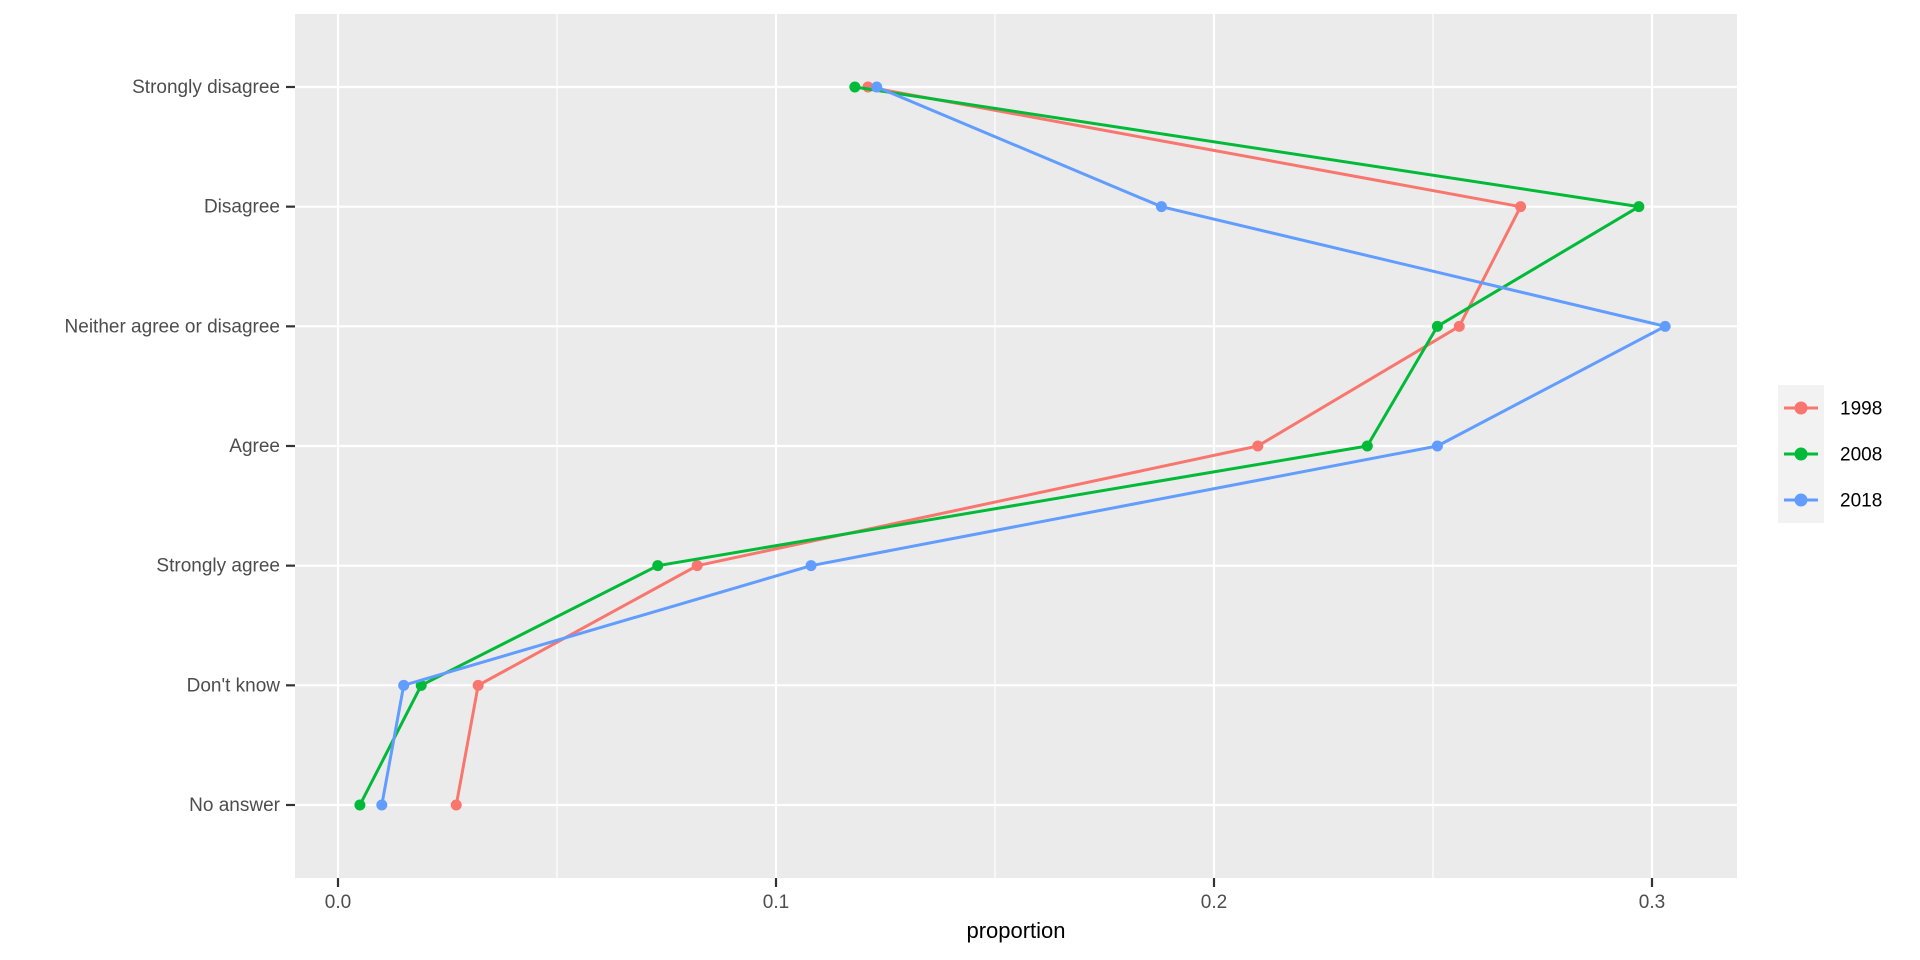 The height and width of the screenshot is (960, 1920). Describe the element at coordinates (218, 566) in the screenshot. I see `y-tick-label: Strongly agree` at that location.